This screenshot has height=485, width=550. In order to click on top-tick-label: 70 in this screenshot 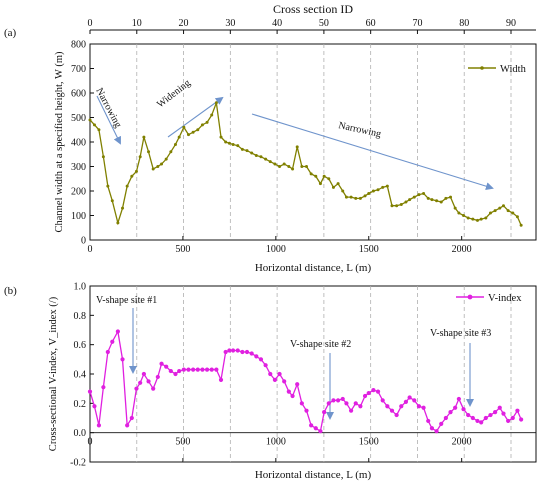, I will do `click(417, 23)`.